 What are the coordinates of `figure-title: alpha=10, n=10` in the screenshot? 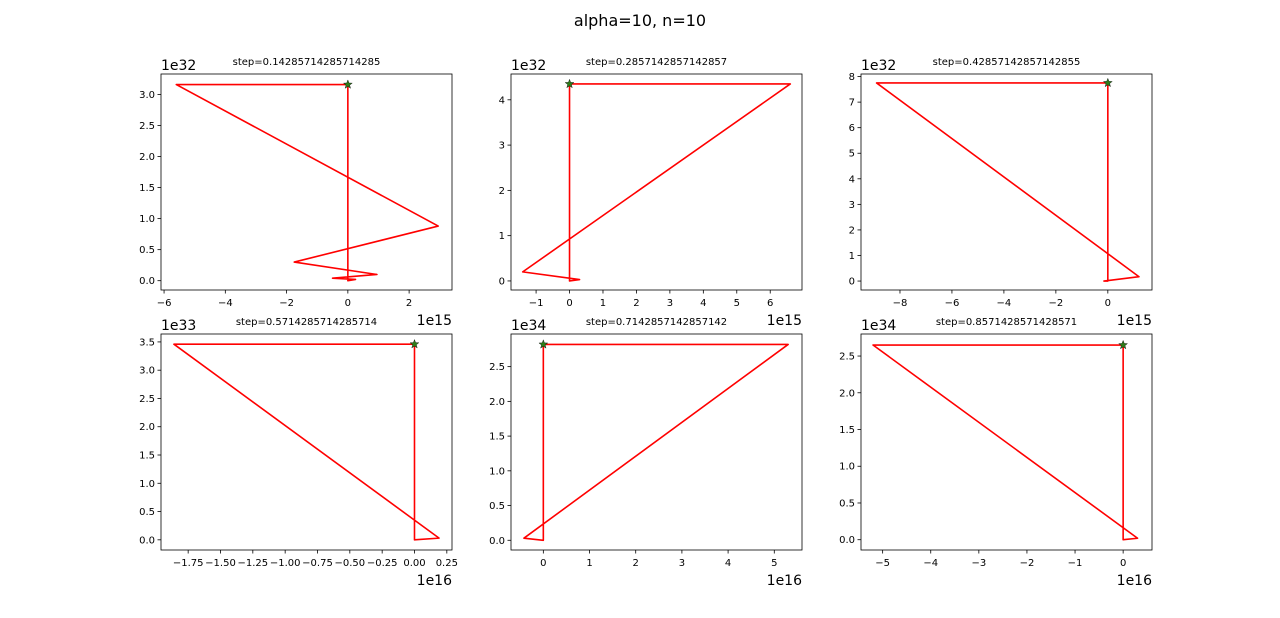 It's located at (640, 20).